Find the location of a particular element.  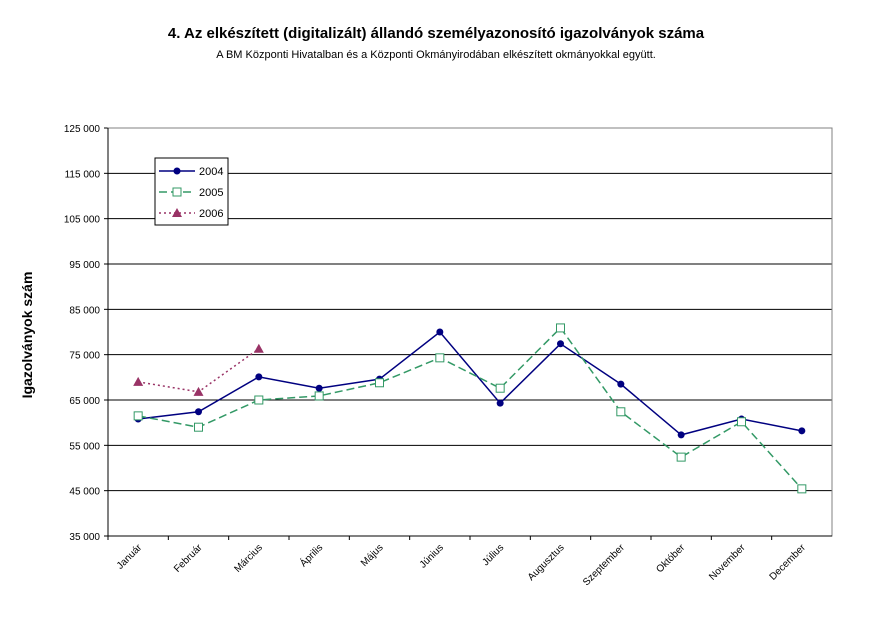

y-tick-label: 75 000 is located at coordinates (84, 356).